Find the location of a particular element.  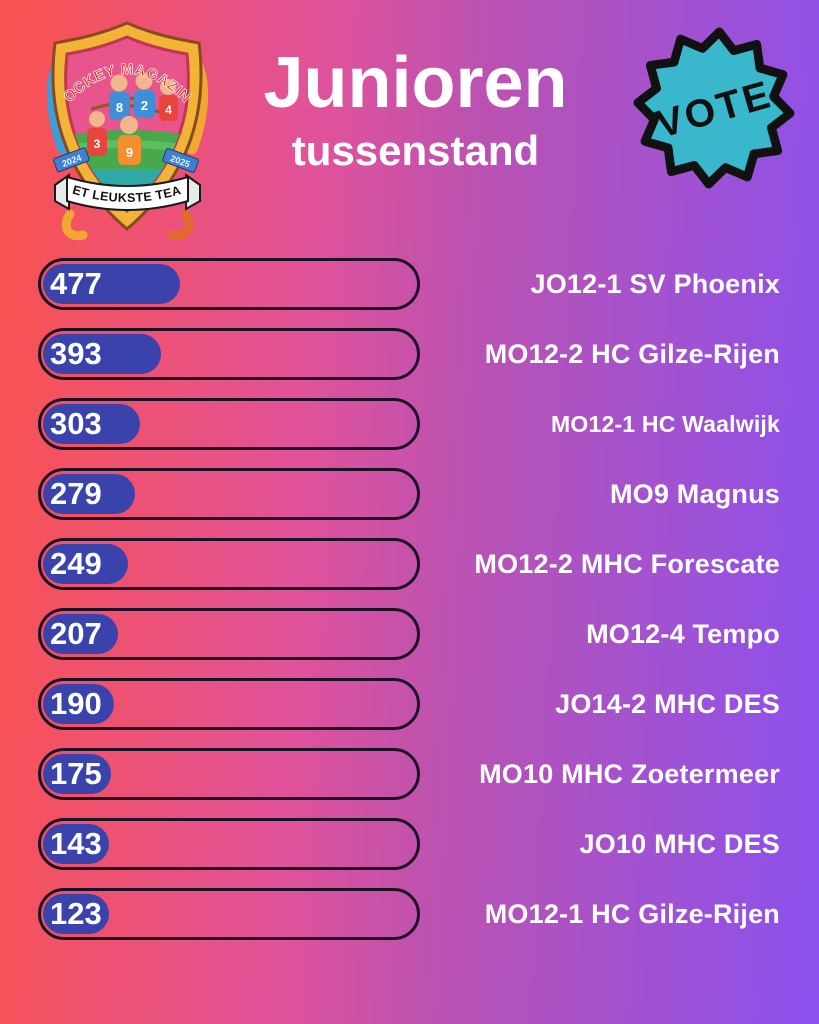

vote-bar-fill: 249 is located at coordinates (85, 564).